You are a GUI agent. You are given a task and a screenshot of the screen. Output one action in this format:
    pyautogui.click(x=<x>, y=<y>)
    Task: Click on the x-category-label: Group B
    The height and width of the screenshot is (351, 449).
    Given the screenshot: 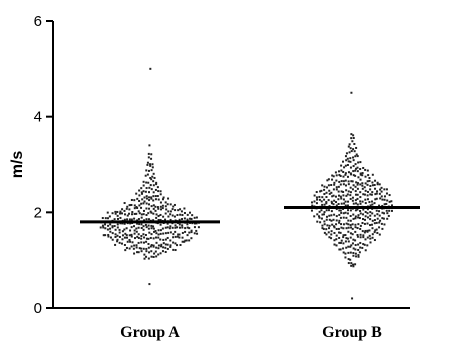 What is the action you would take?
    pyautogui.click(x=352, y=332)
    